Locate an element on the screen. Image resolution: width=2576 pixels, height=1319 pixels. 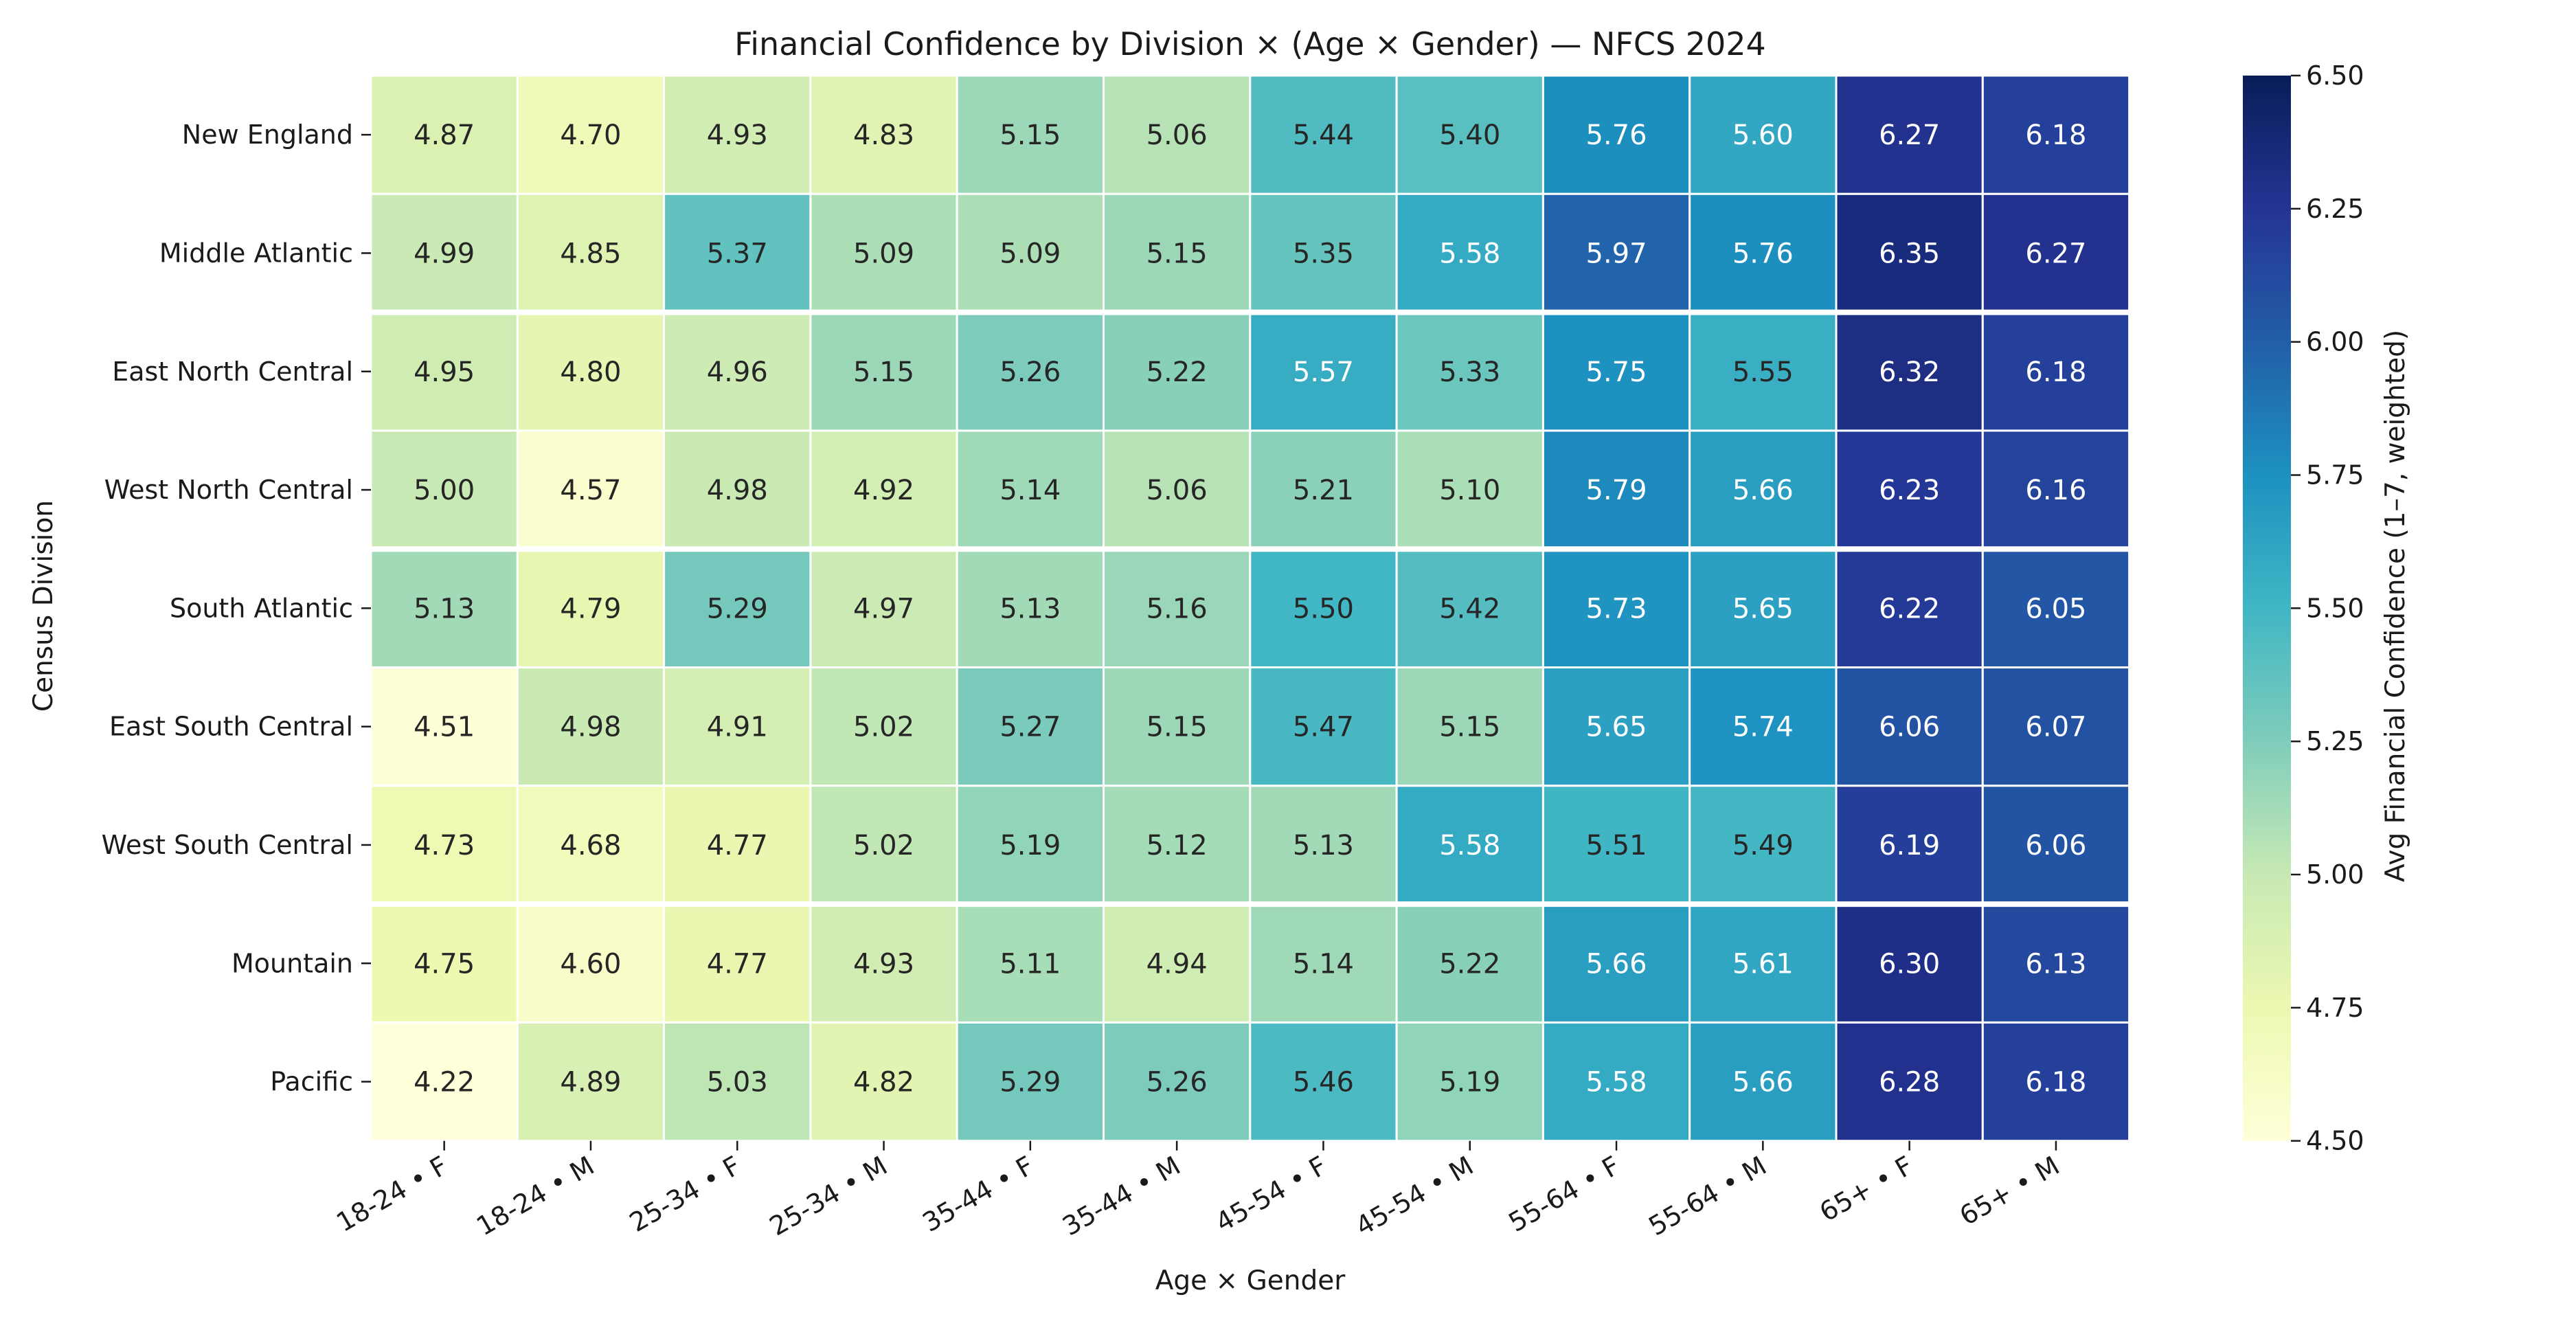
cell-value-label: 5.76 is located at coordinates (1616, 135).